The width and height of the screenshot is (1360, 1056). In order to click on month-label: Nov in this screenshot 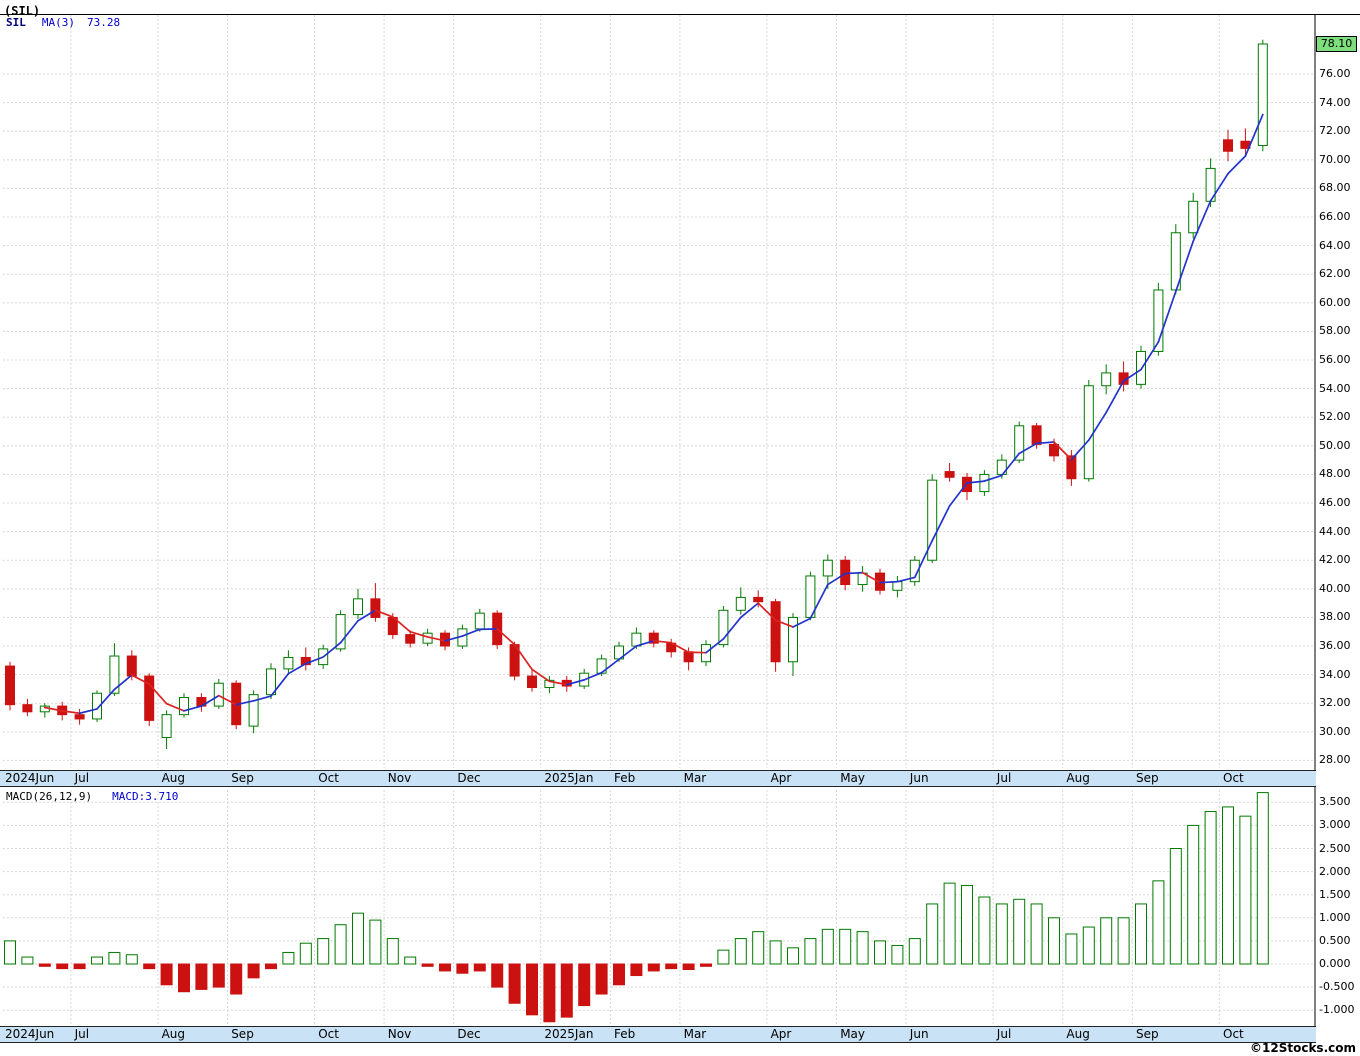, I will do `click(399, 1034)`.